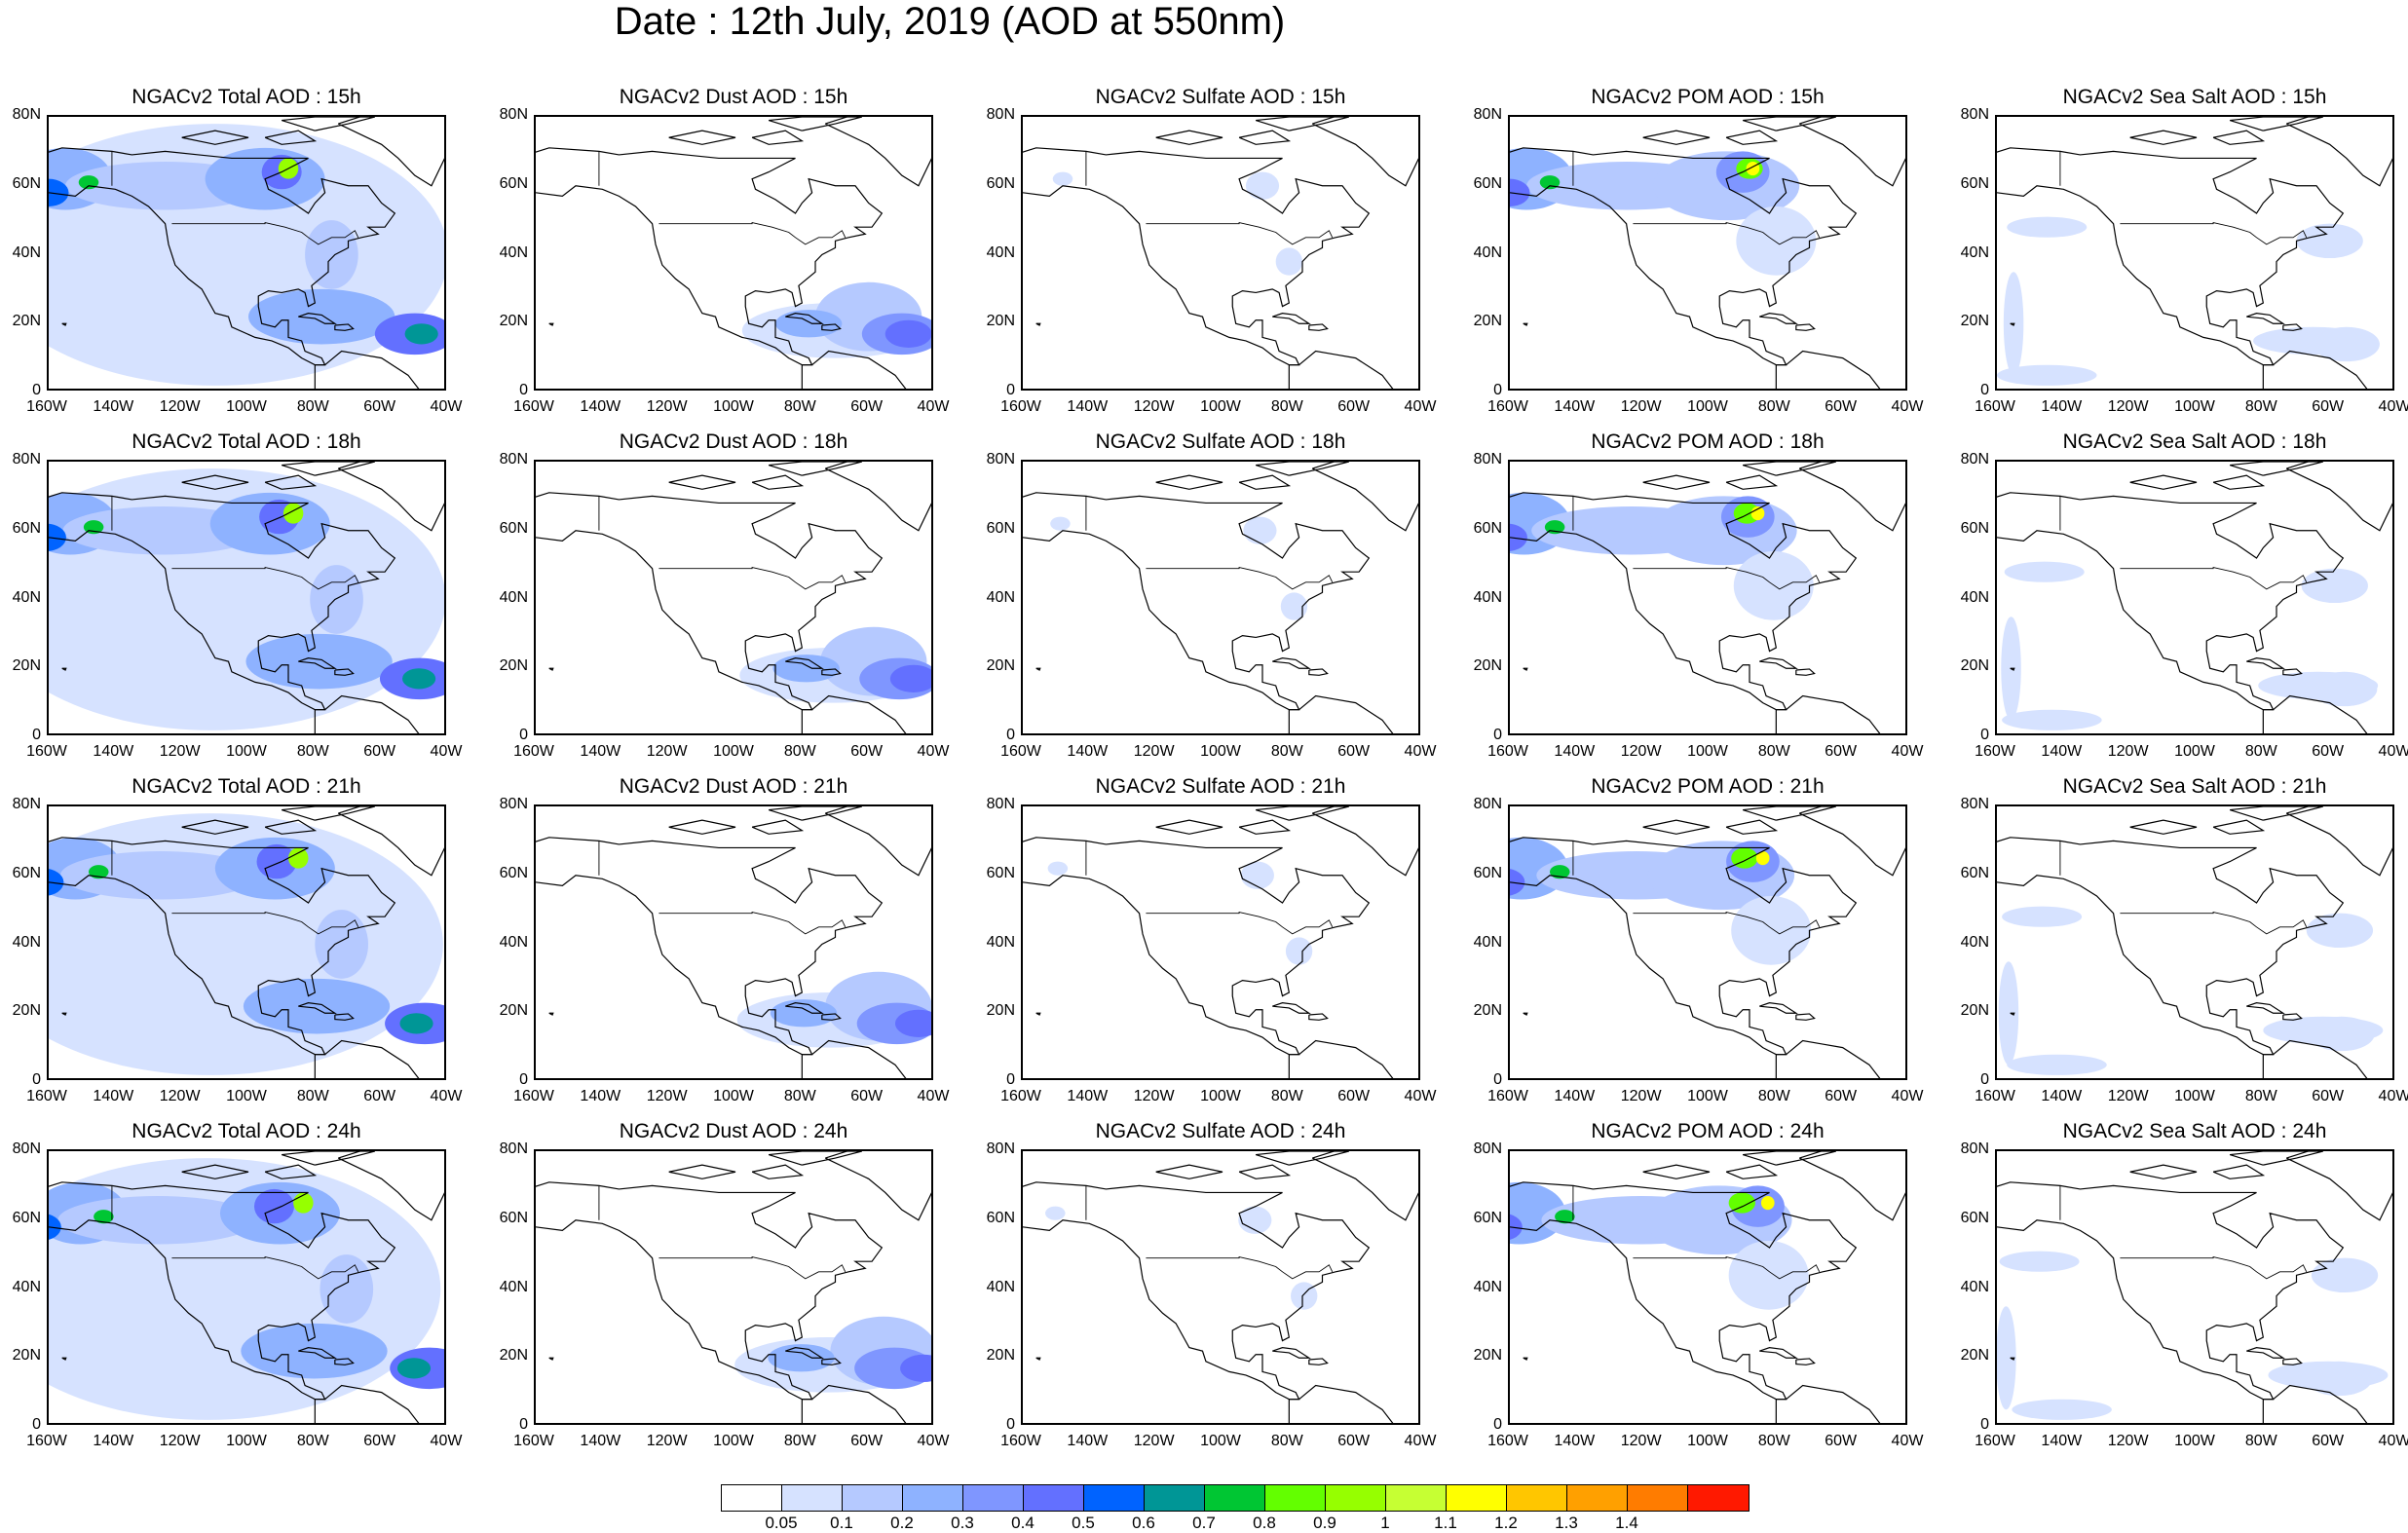 This screenshot has width=2408, height=1533. I want to click on panel-title: NGACv2 Total AOD : 15h, so click(246, 97).